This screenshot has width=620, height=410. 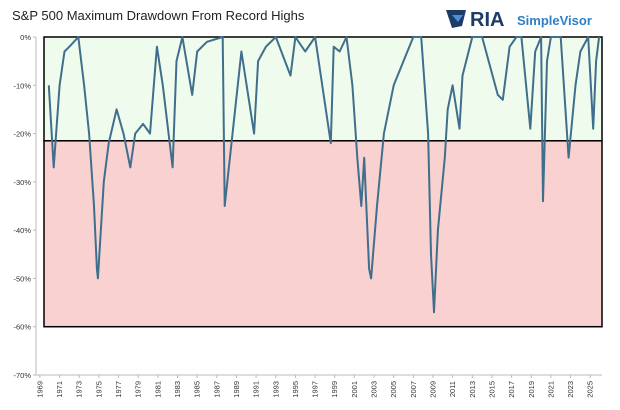 I want to click on x-tick-label: 1975, so click(x=98, y=389).